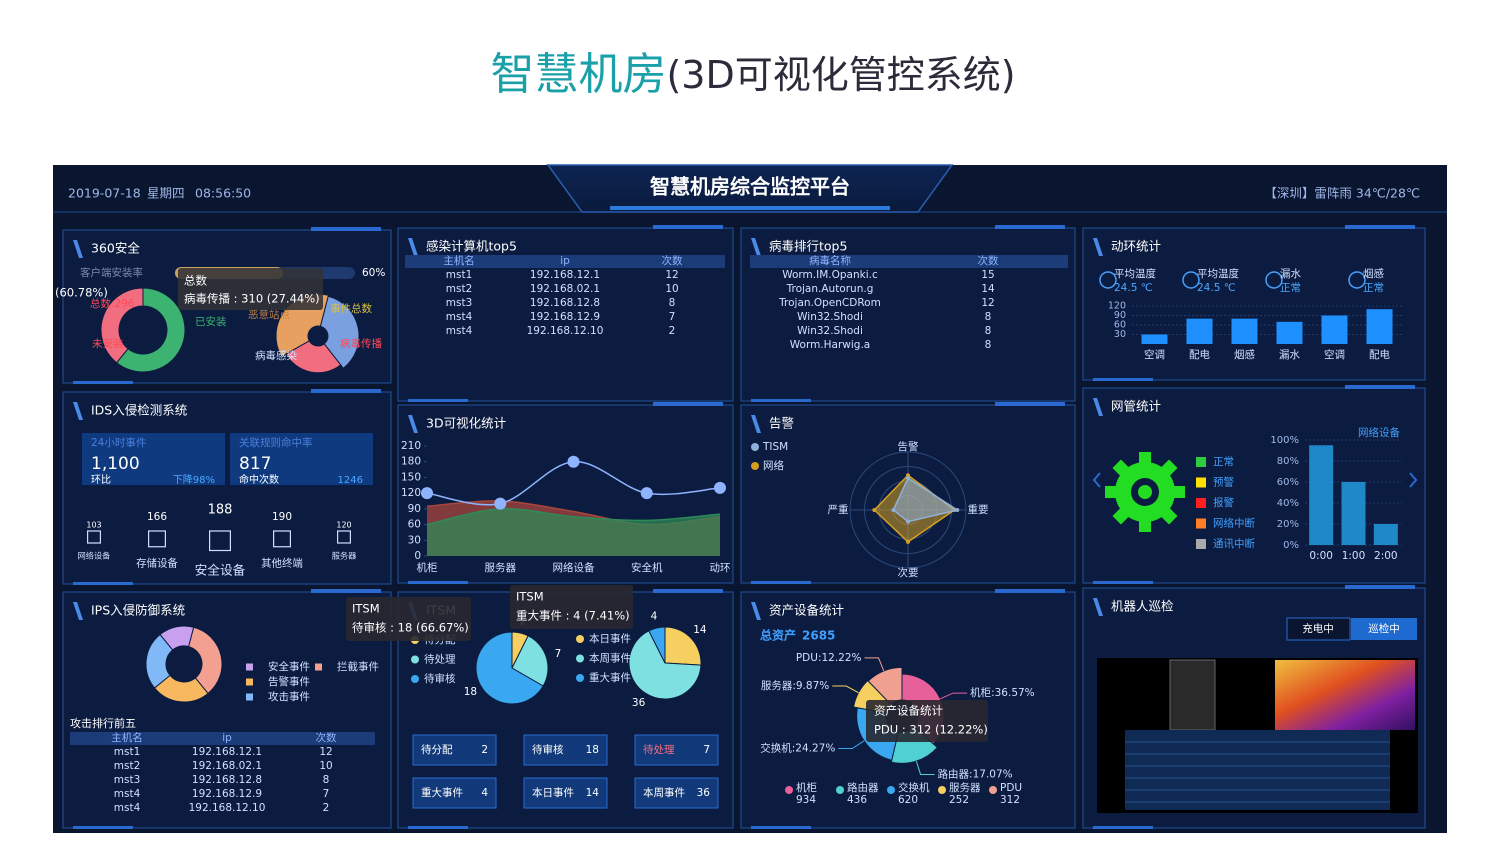 This screenshot has width=1500, height=864. Describe the element at coordinates (1288, 524) in the screenshot. I see `y-tick-label: 20%` at that location.